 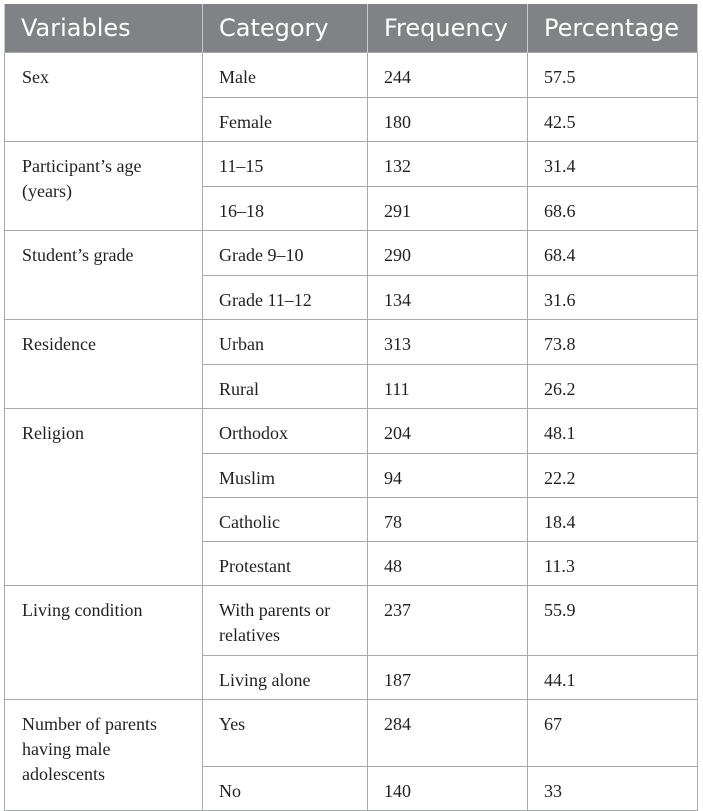 What do you see at coordinates (285, 297) in the screenshot?
I see `category-cell: Grade 11–12` at bounding box center [285, 297].